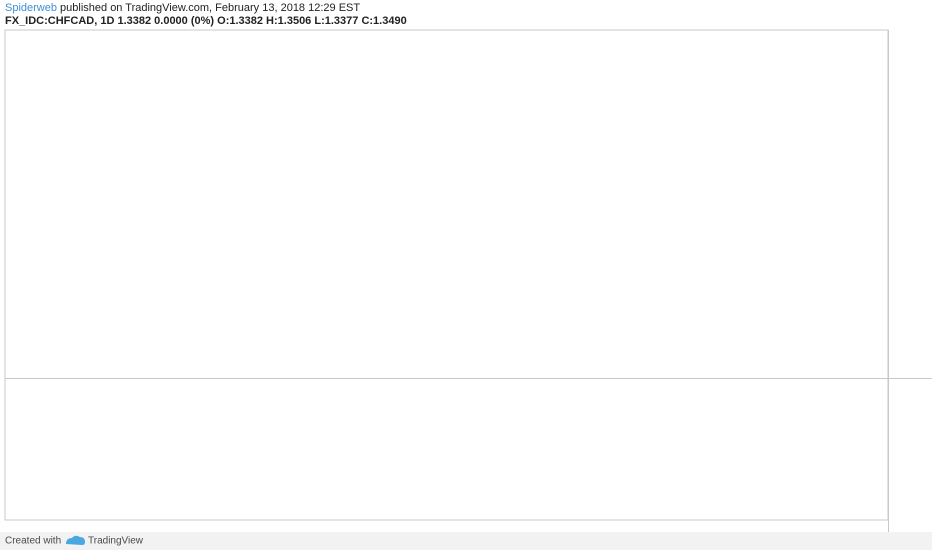 The image size is (932, 550). Describe the element at coordinates (31, 8) in the screenshot. I see `author: Spiderweb` at that location.